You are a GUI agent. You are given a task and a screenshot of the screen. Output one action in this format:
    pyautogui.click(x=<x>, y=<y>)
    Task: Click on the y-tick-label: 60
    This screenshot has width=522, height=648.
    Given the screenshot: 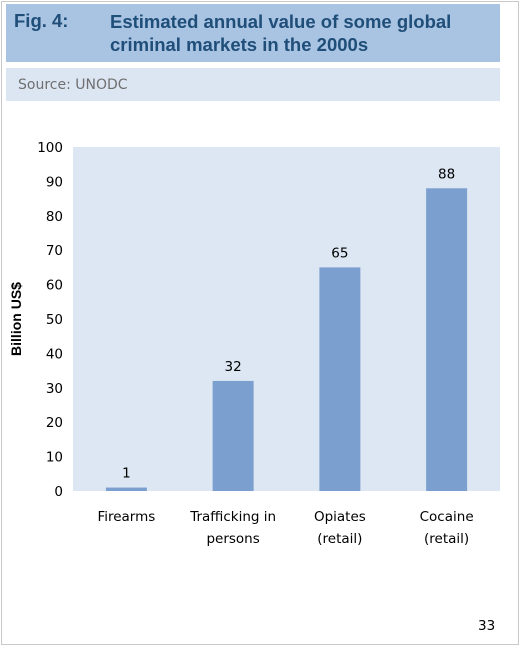 What is the action you would take?
    pyautogui.click(x=54, y=286)
    